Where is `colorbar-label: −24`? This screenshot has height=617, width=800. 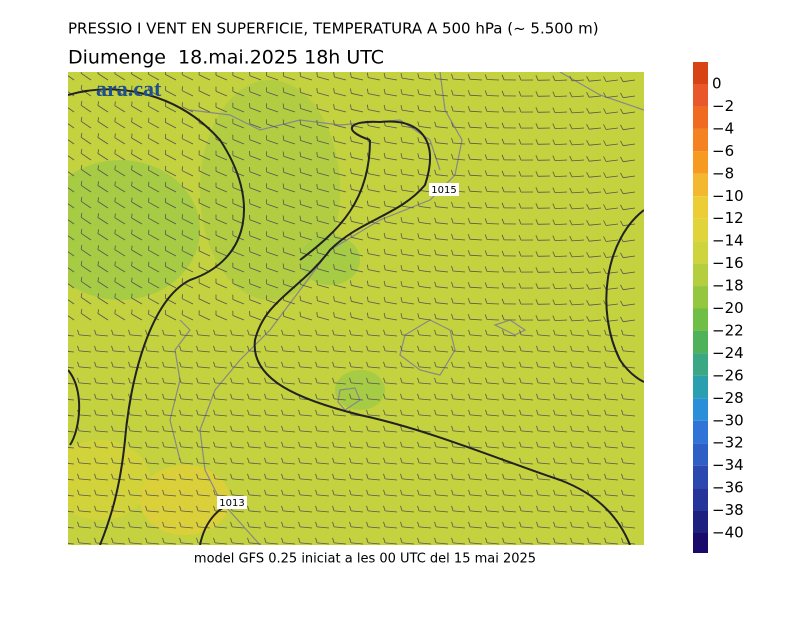 colorbar-label: −24 is located at coordinates (728, 353).